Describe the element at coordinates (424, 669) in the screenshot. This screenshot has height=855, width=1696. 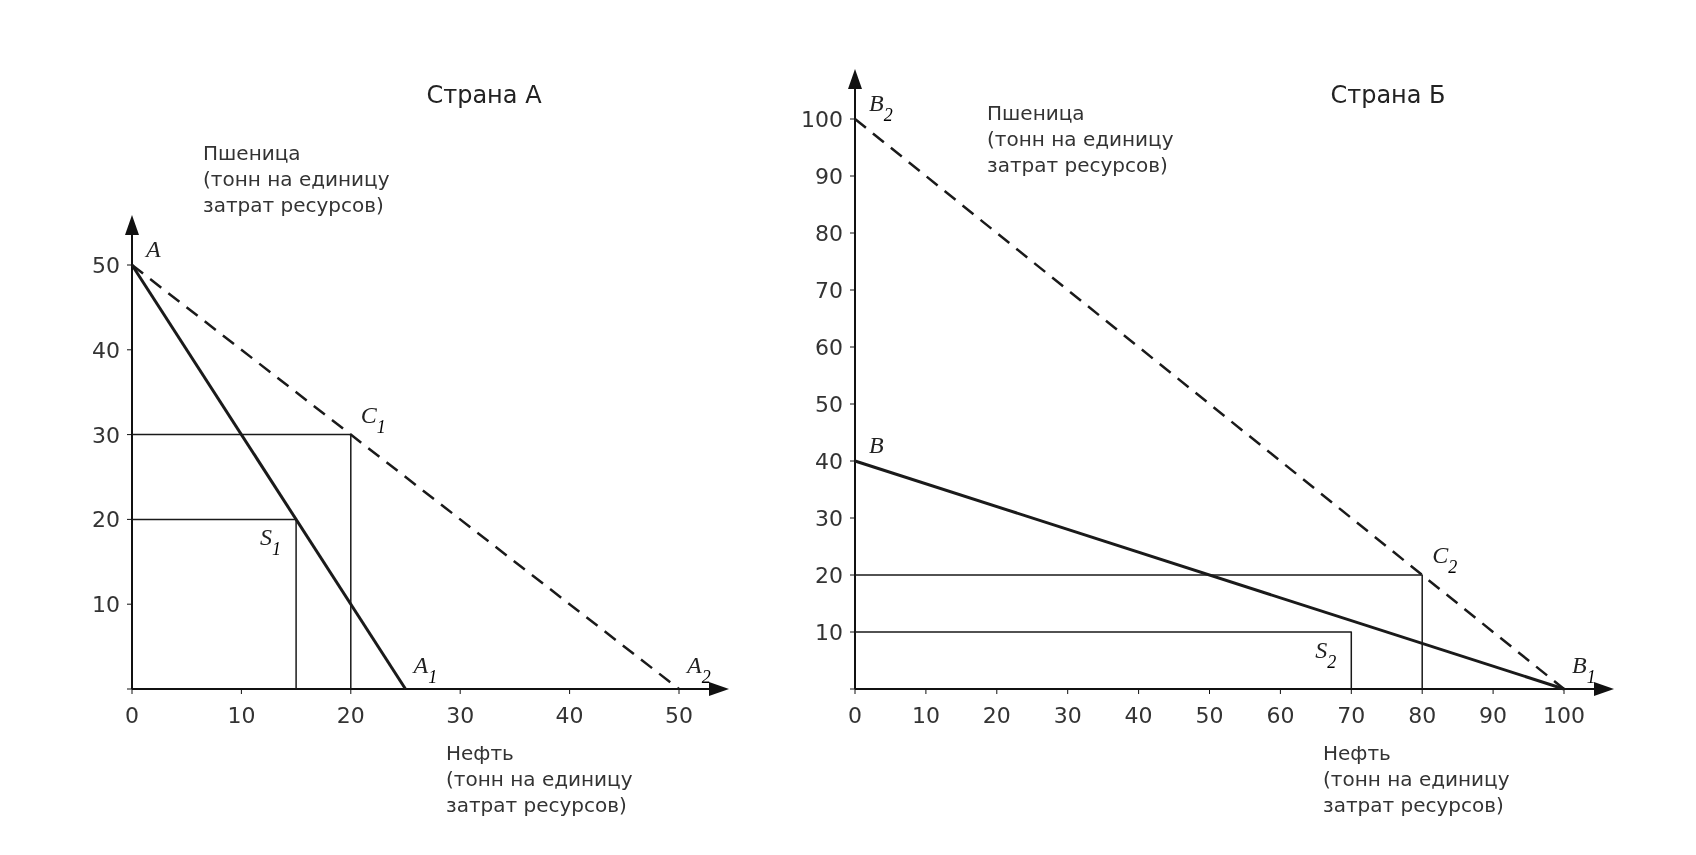
I see `annotation: A$_{1}$` at that location.